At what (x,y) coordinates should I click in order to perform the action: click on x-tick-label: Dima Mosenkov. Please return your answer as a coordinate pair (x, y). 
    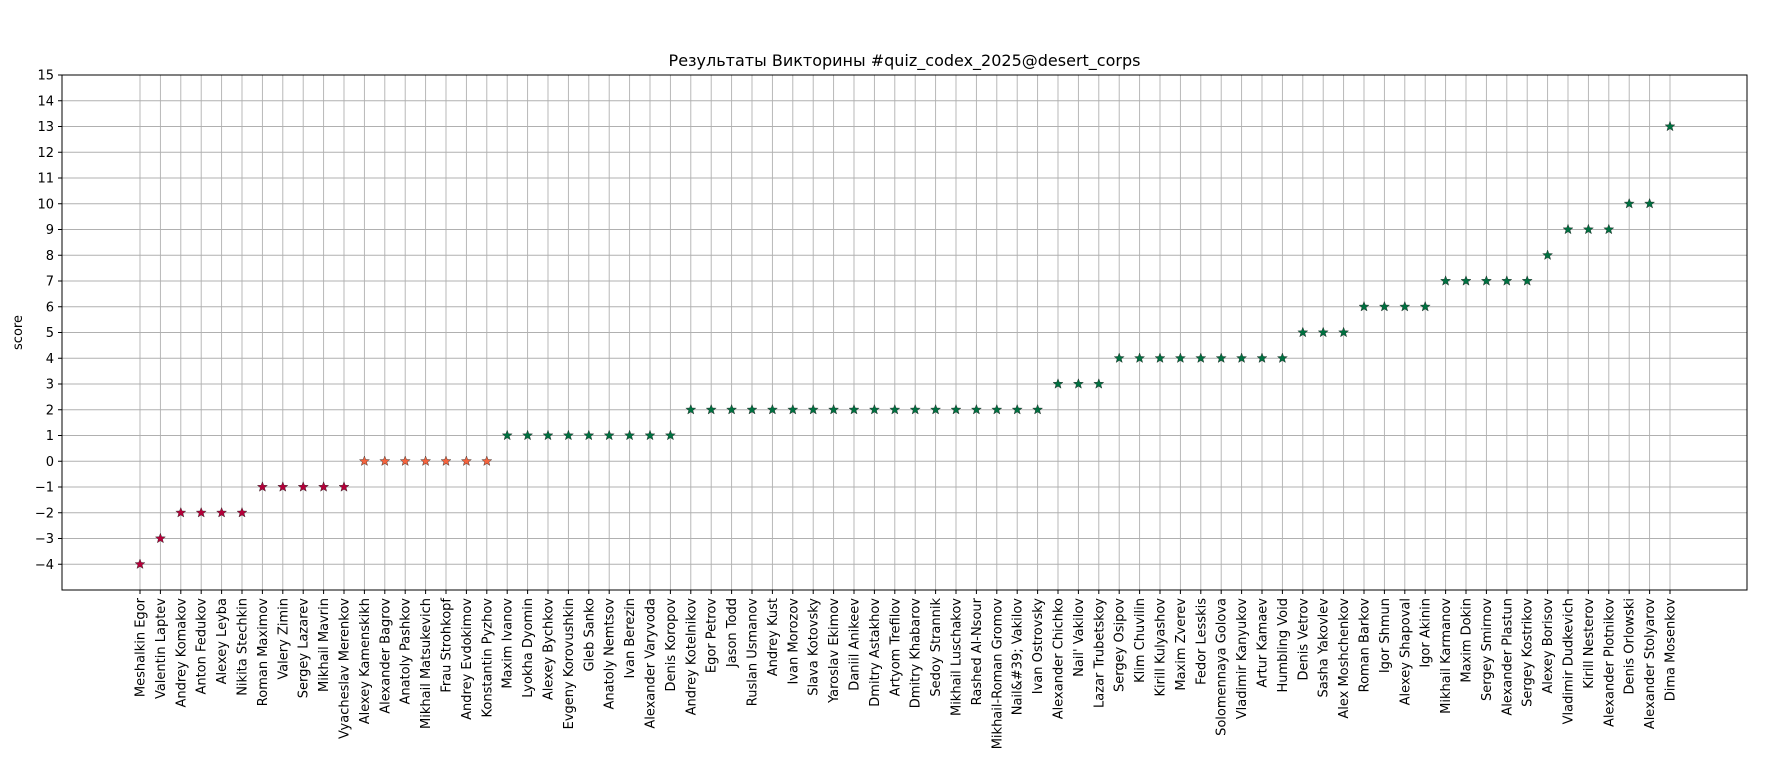
    Looking at the image, I should click on (1671, 650).